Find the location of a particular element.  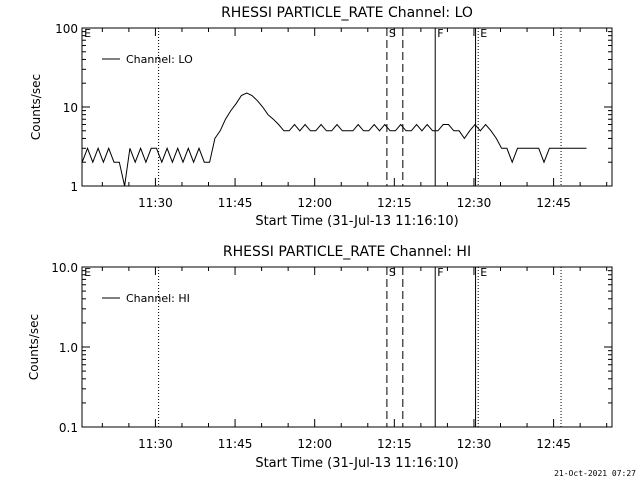

y-tick-label: 0.1 is located at coordinates (68, 428).